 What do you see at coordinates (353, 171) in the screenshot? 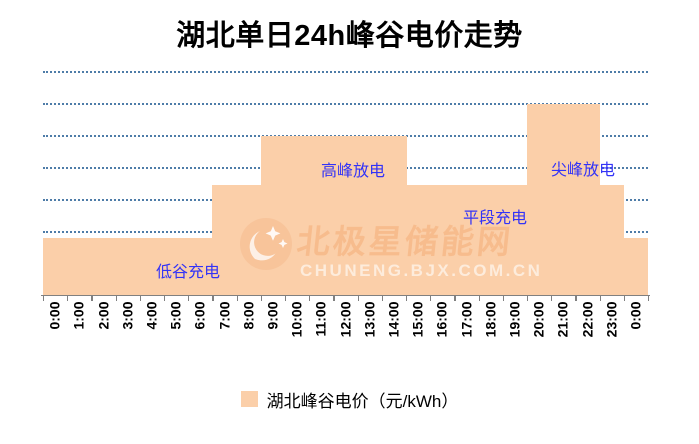
I see `segment-annotation: 高峰放电` at bounding box center [353, 171].